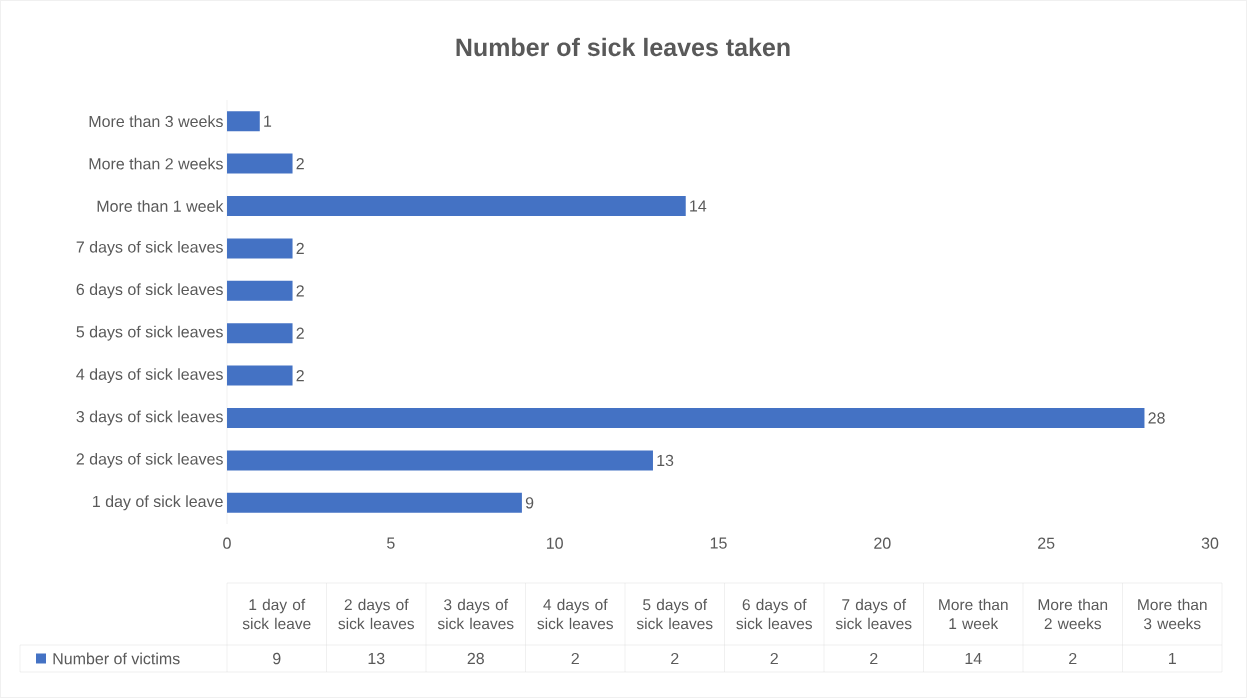  I want to click on chart-title: Number of sick leaves taken, so click(623, 47).